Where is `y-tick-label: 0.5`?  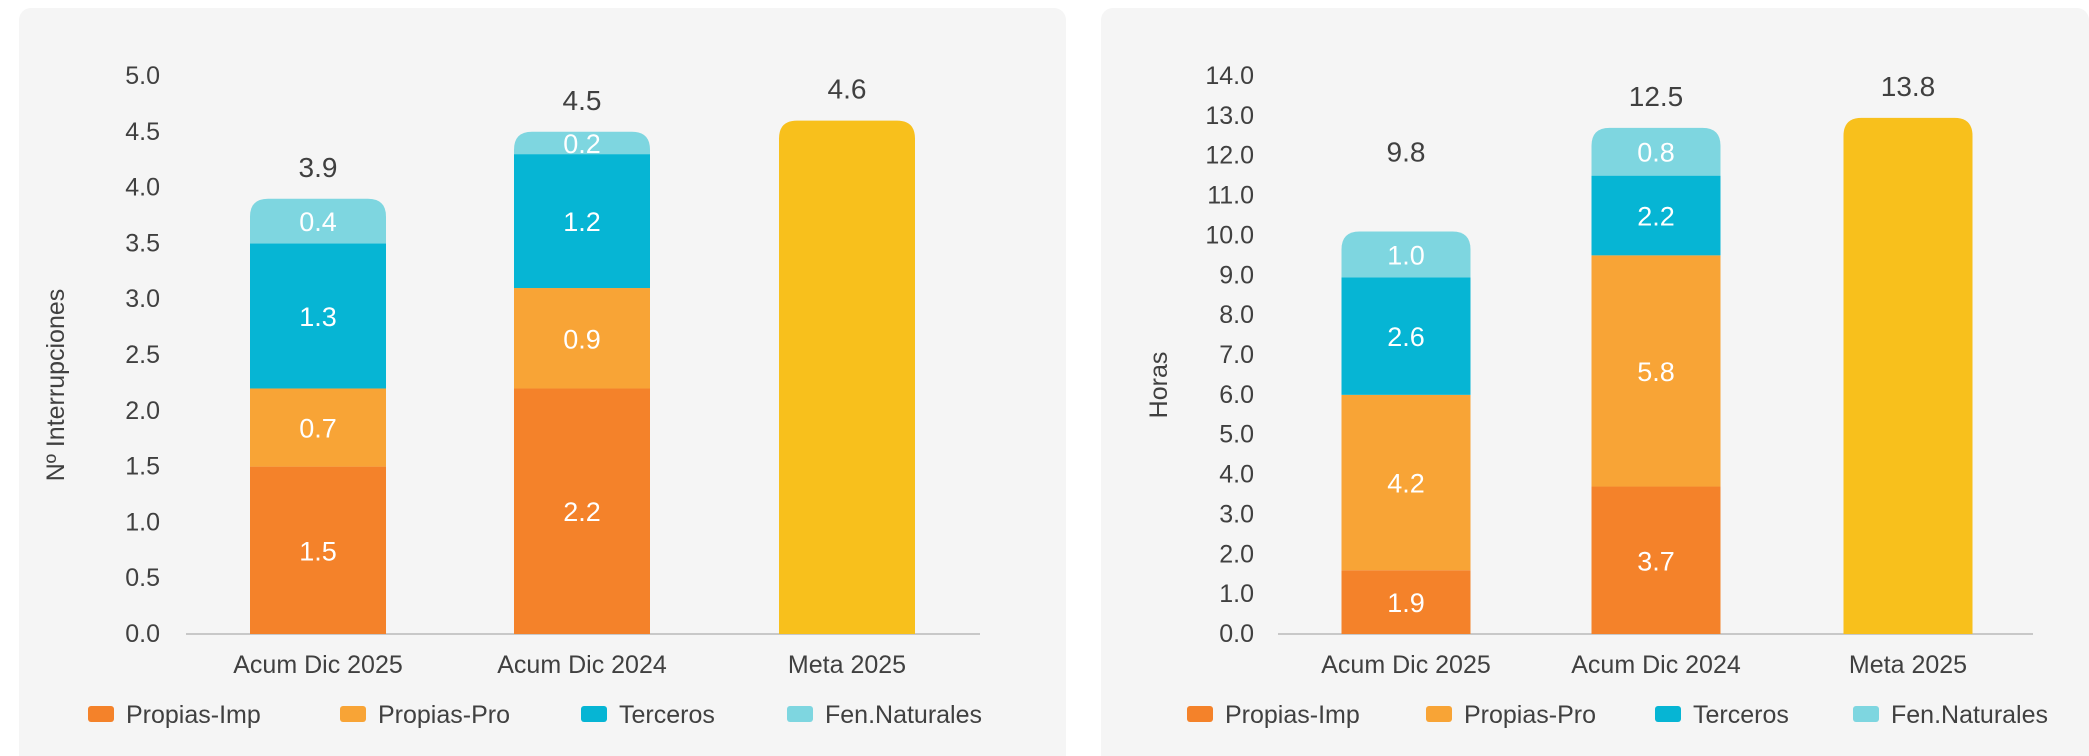 y-tick-label: 0.5 is located at coordinates (142, 578).